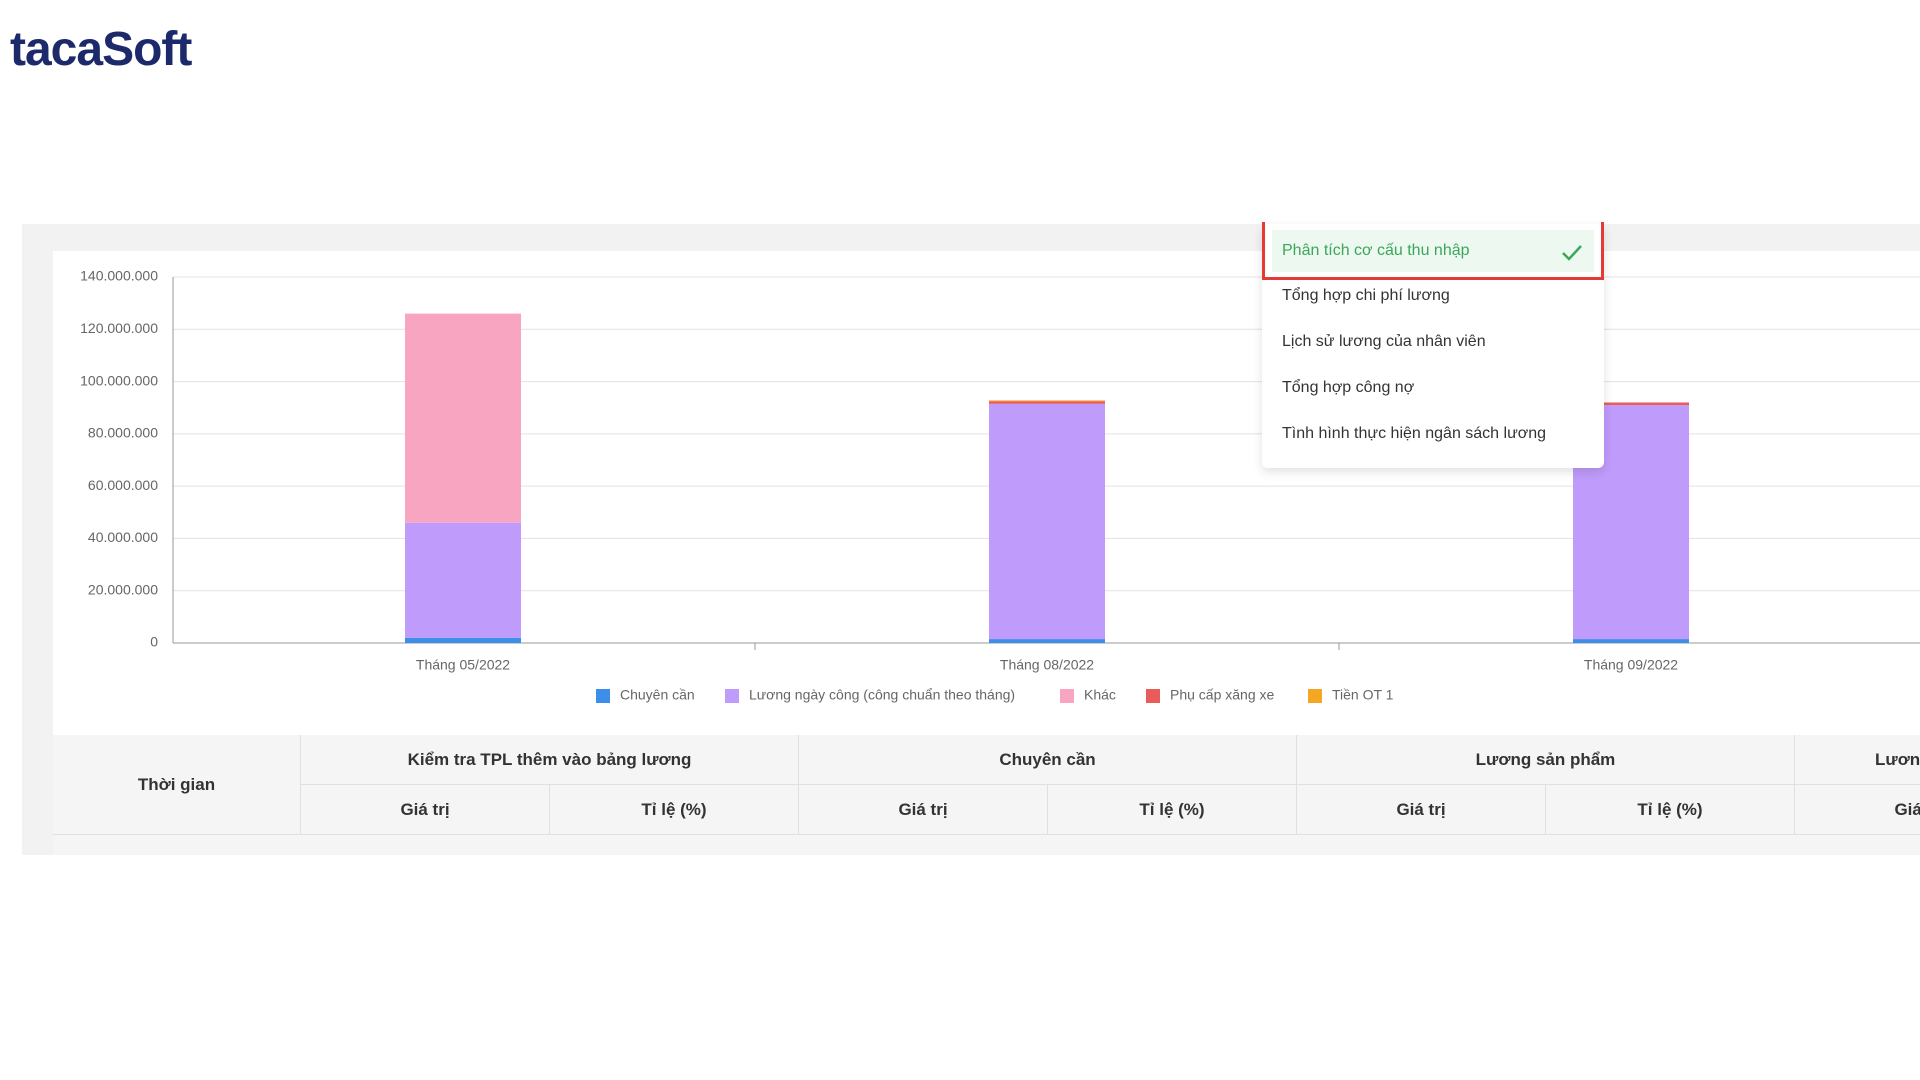  I want to click on menu-item: Tình hình thực hiện ngân sách lương, so click(1414, 433).